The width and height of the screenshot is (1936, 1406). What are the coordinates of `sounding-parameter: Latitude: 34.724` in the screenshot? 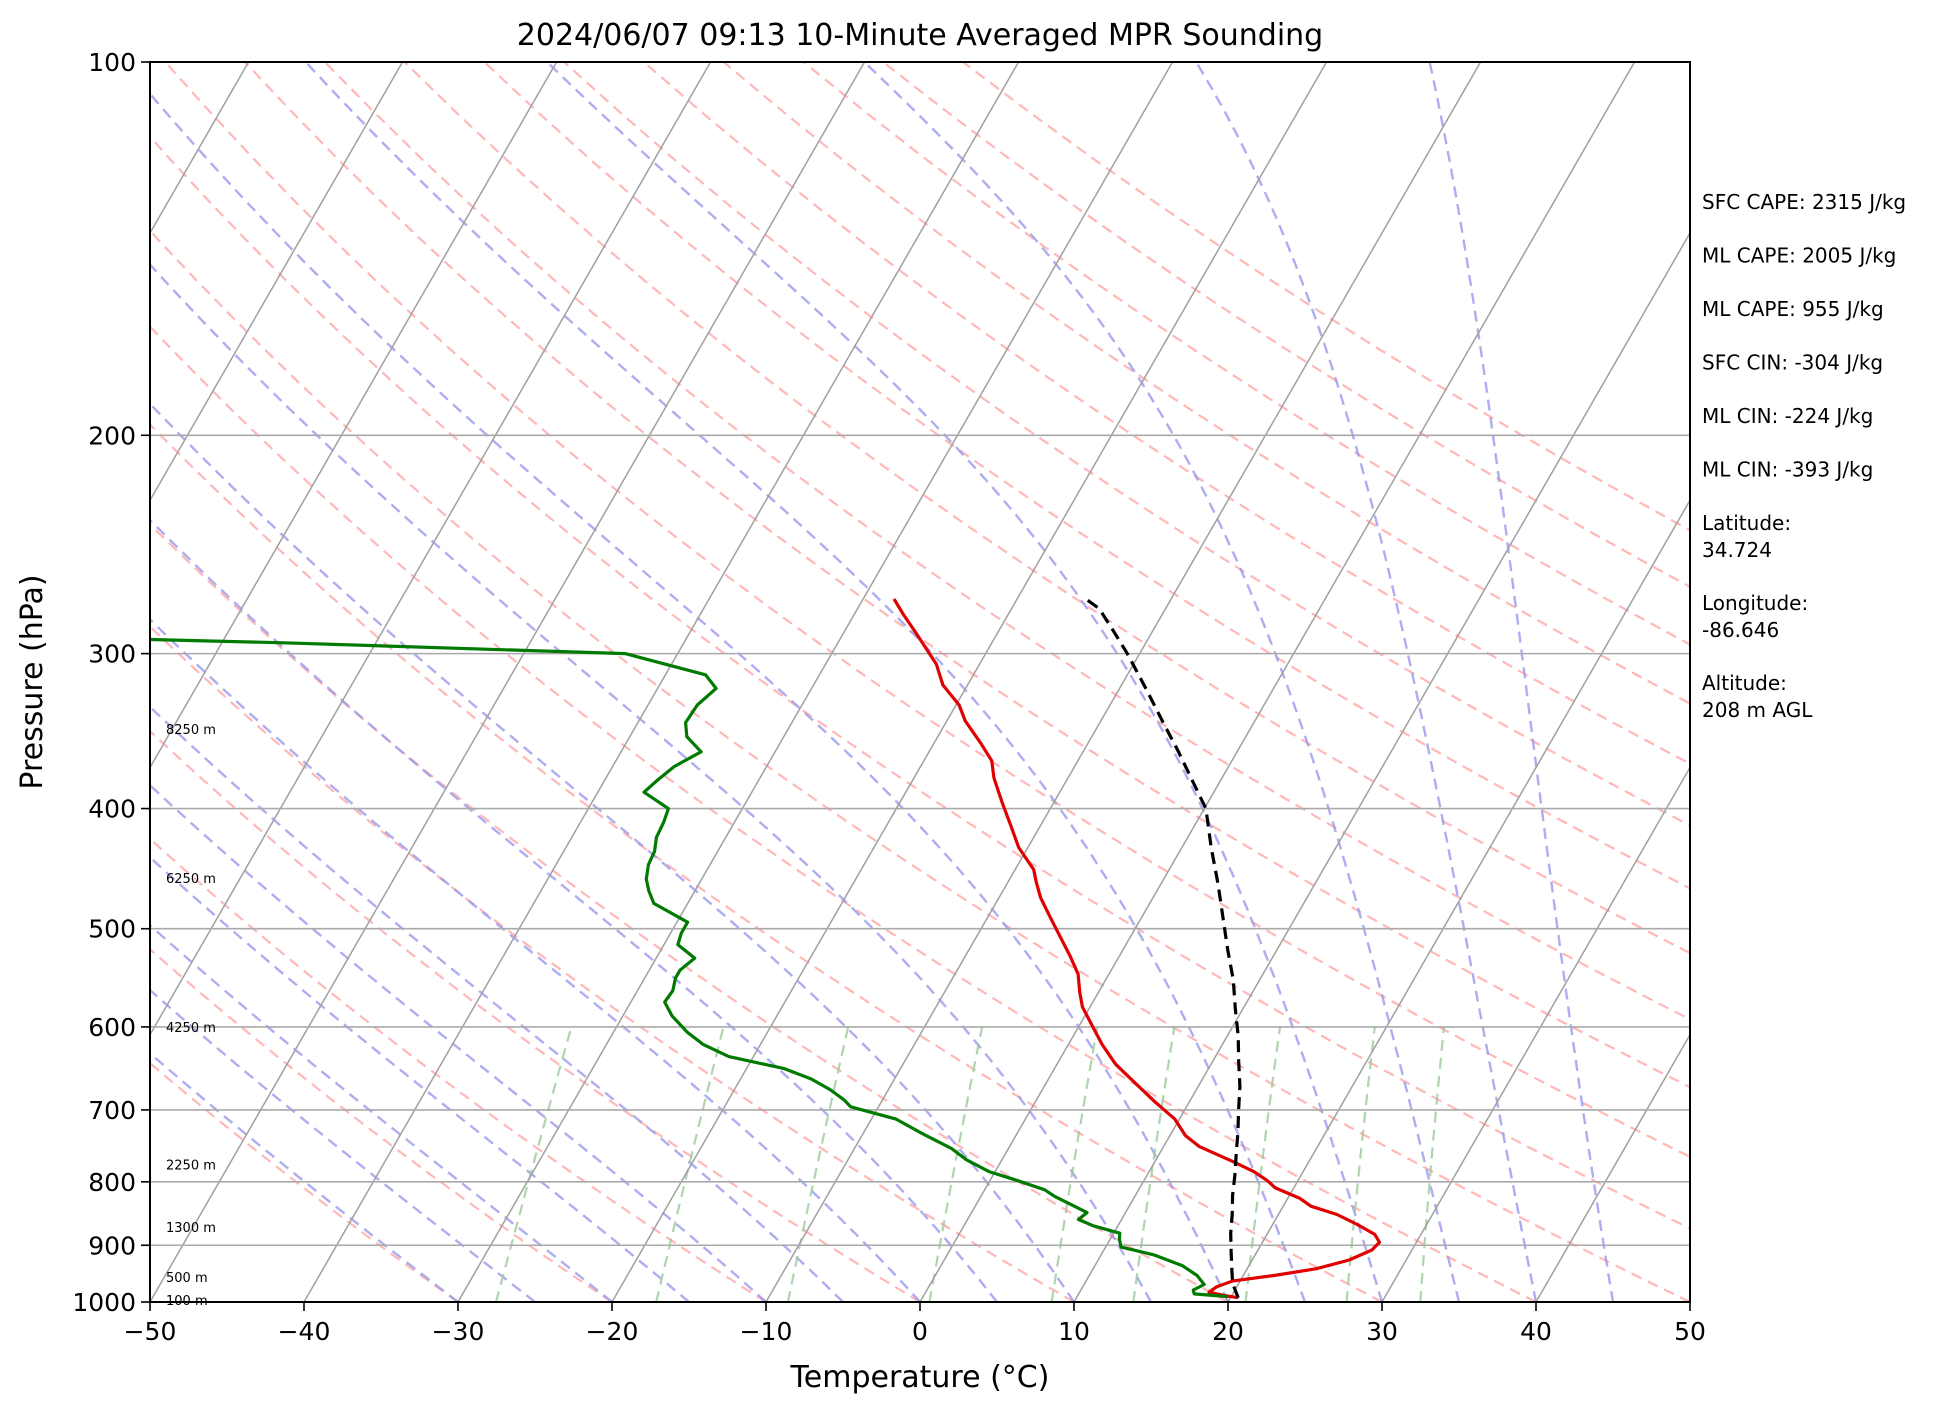 It's located at (1746, 536).